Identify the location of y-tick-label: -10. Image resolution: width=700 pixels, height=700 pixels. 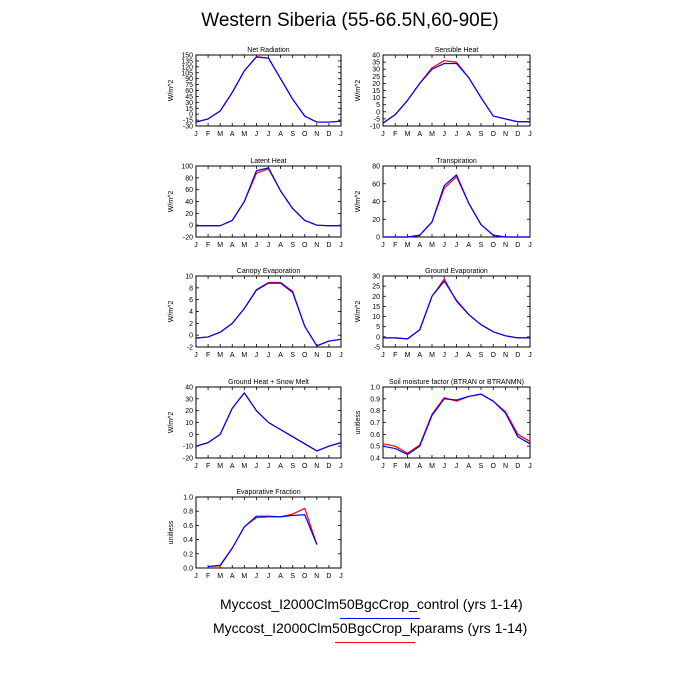
(375, 127).